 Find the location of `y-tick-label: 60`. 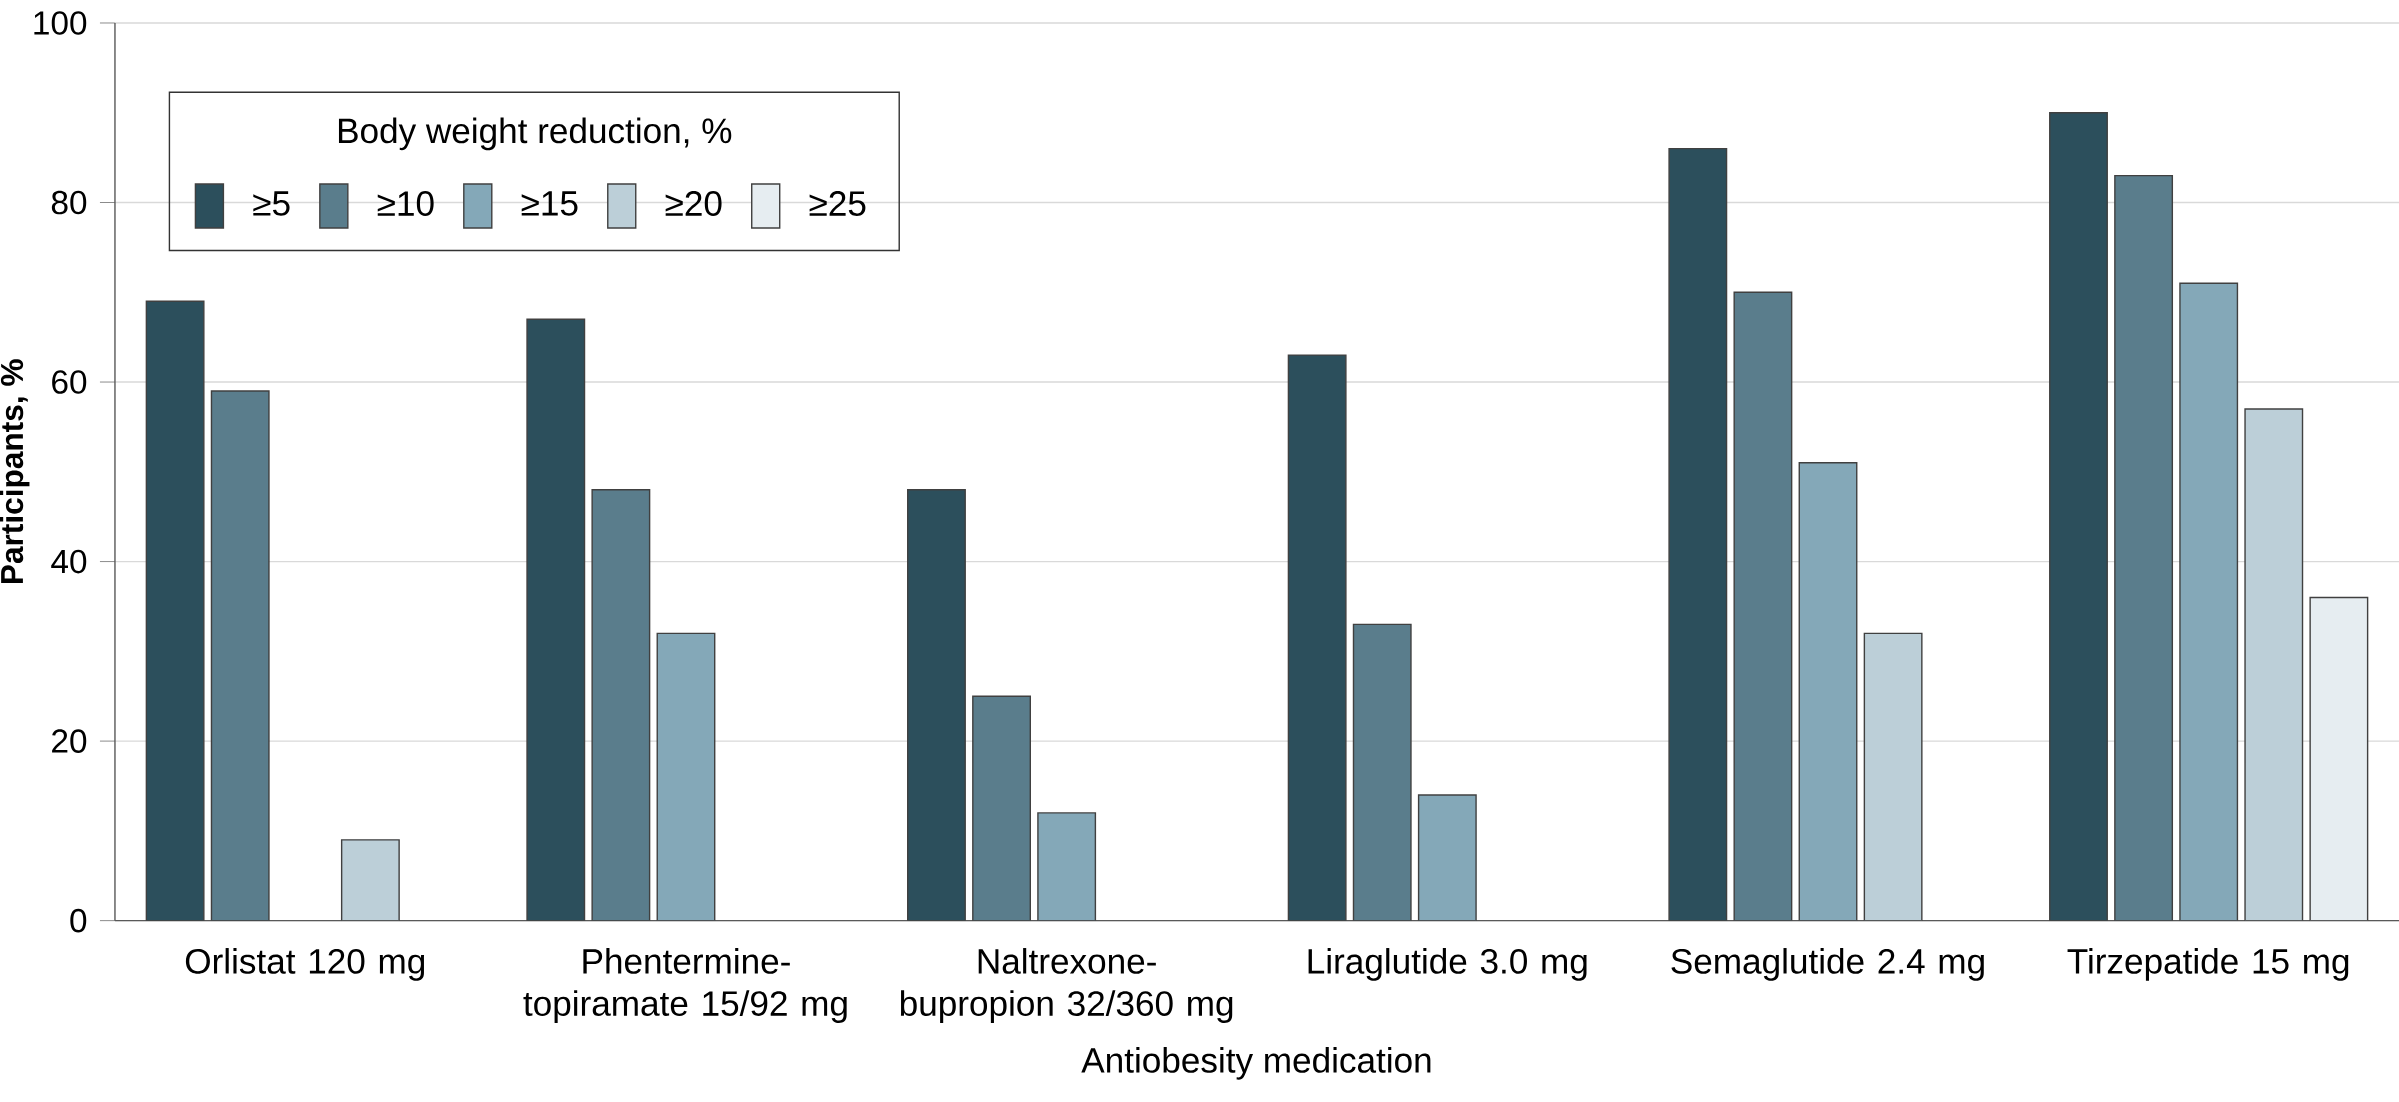

y-tick-label: 60 is located at coordinates (69, 382).